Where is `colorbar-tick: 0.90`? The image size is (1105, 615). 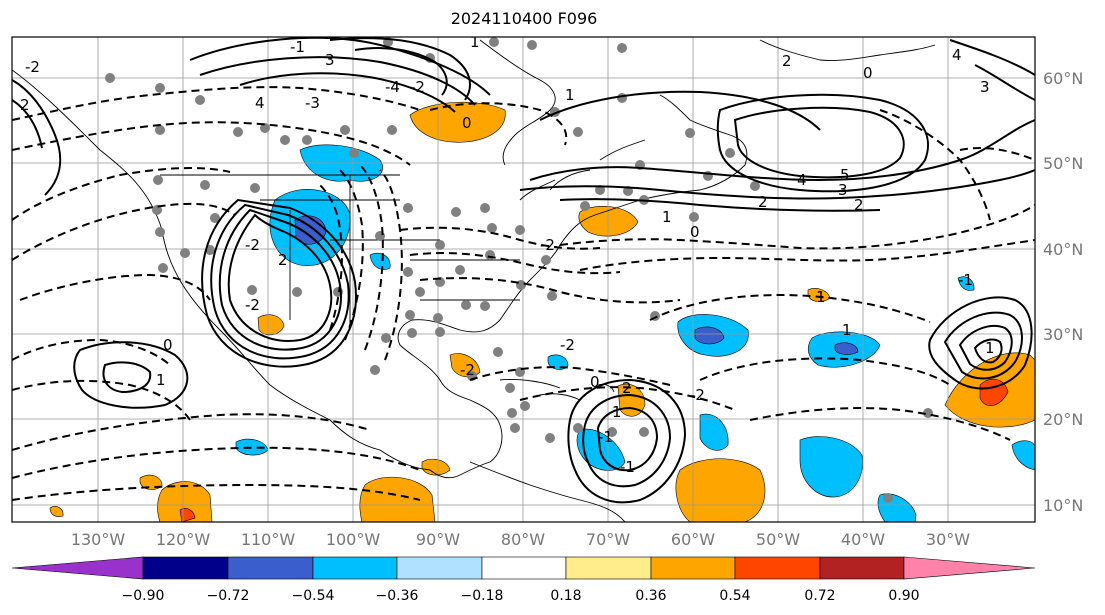
colorbar-tick: 0.90 is located at coordinates (903, 596).